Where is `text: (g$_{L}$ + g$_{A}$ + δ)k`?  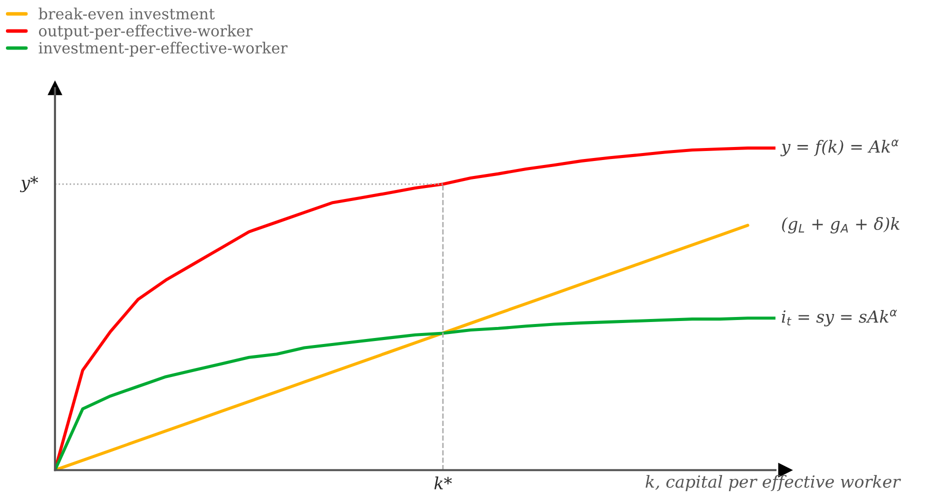 text: (g$_{L}$ + g$_{A}$ + δ)k is located at coordinates (841, 225).